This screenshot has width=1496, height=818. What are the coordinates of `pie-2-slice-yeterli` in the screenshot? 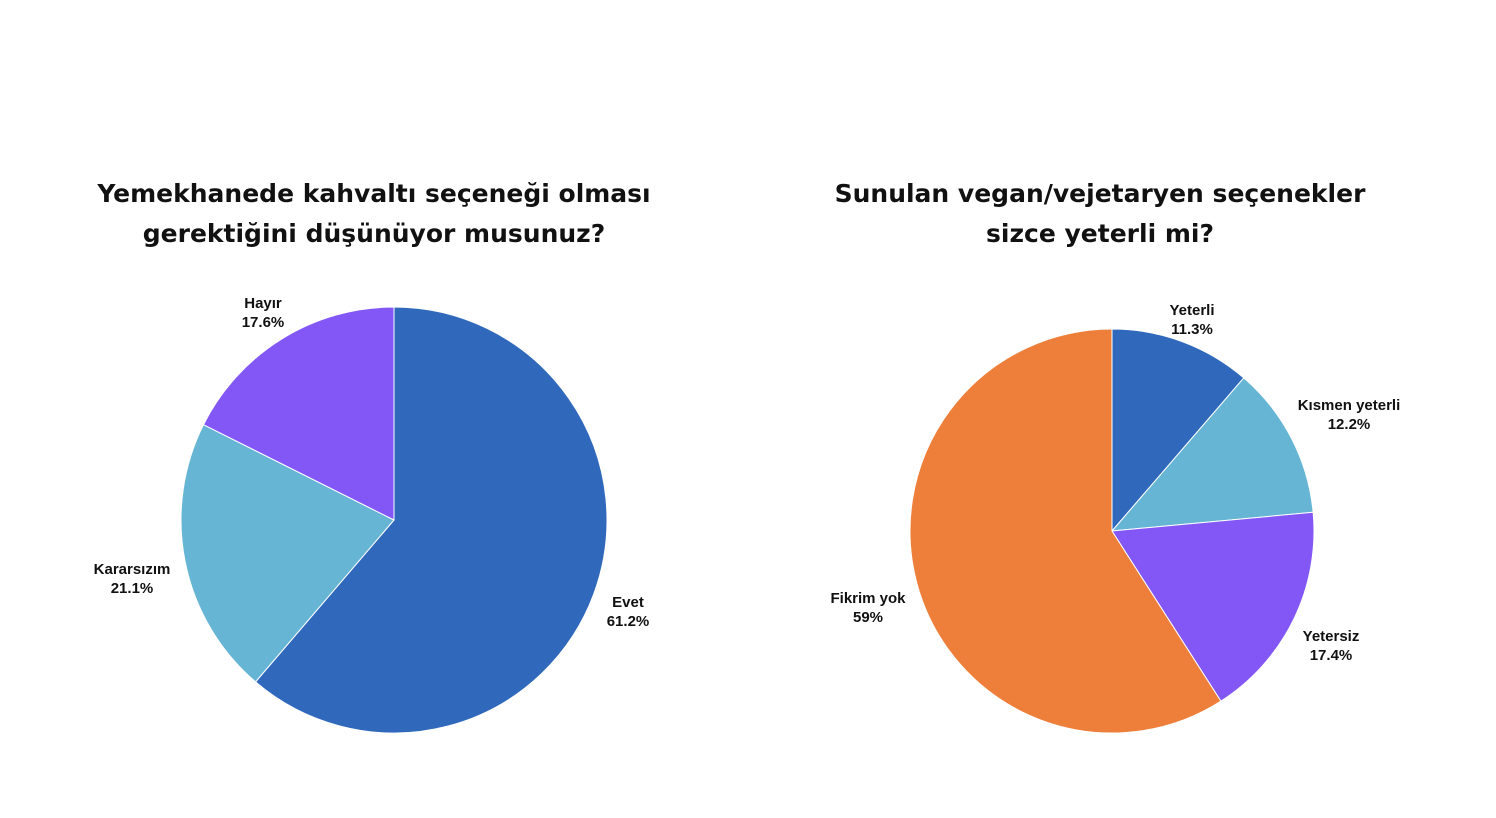 It's located at (1178, 430).